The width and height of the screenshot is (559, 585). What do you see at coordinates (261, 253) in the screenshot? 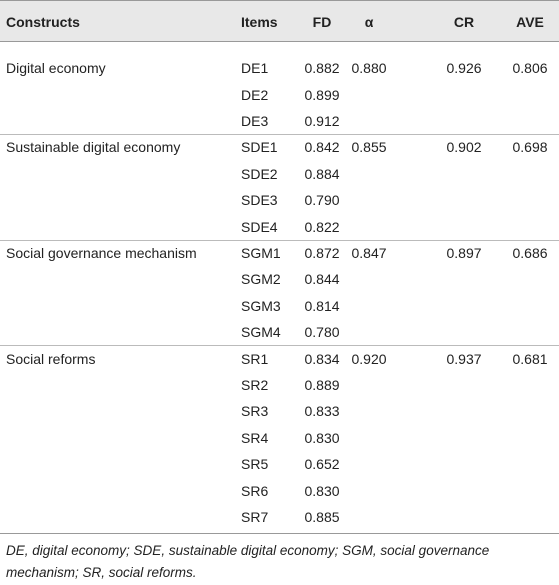
I see `item-id: SGM1` at bounding box center [261, 253].